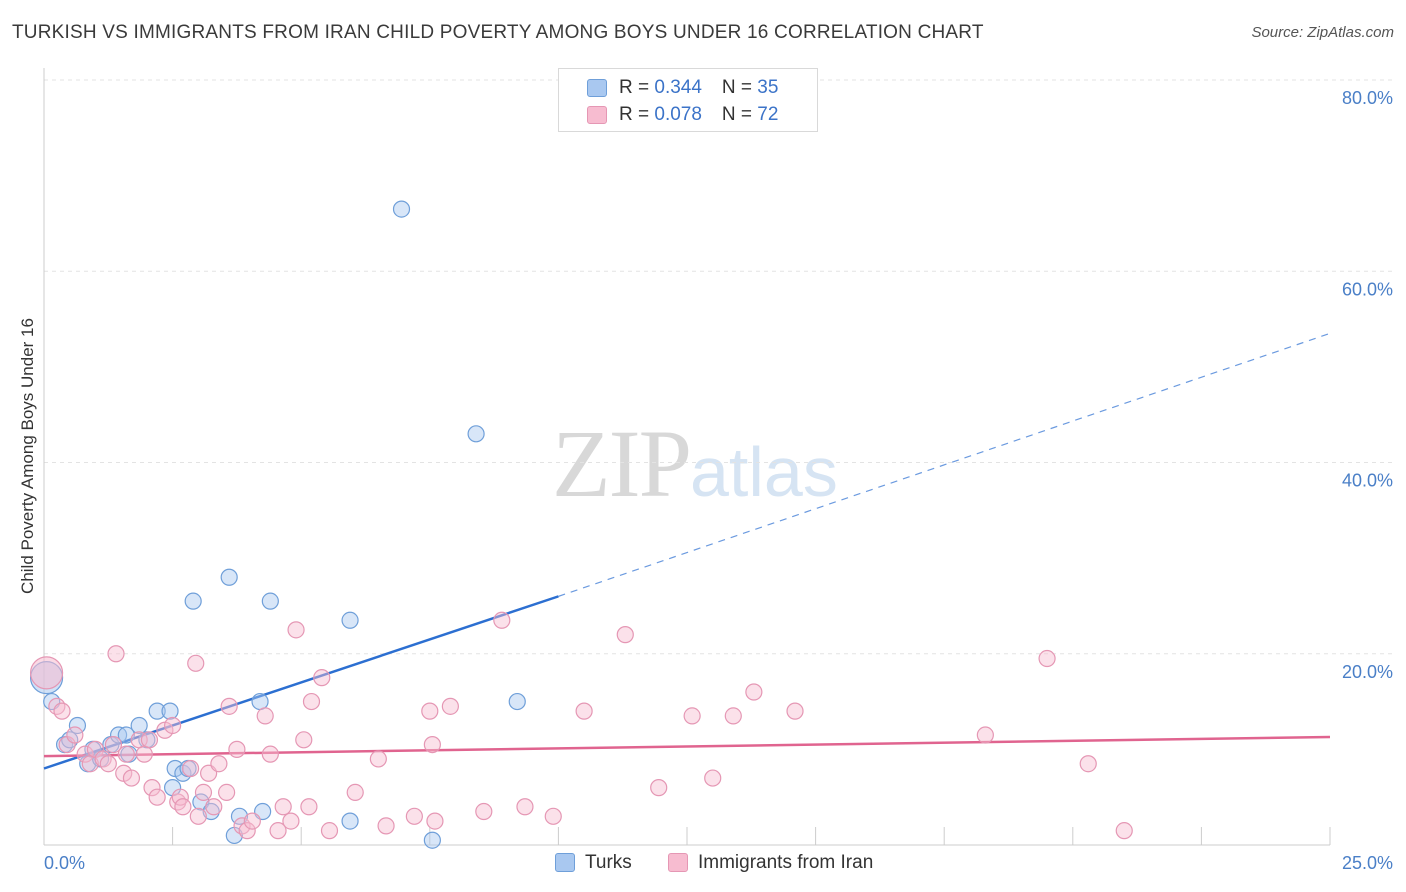 The image size is (1406, 892). I want to click on bottom-legend-label-turks: Turks, so click(608, 862).